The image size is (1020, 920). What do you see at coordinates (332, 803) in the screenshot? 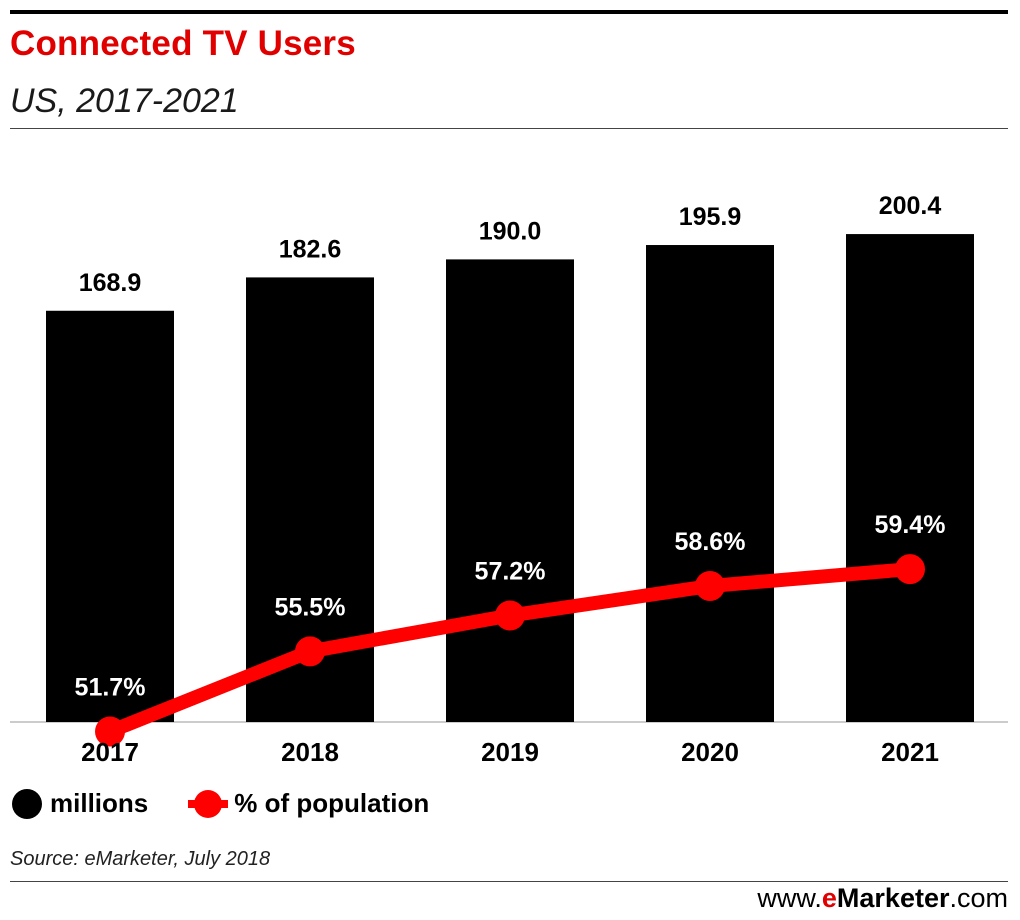
I see `legend-label-population: % of population` at bounding box center [332, 803].